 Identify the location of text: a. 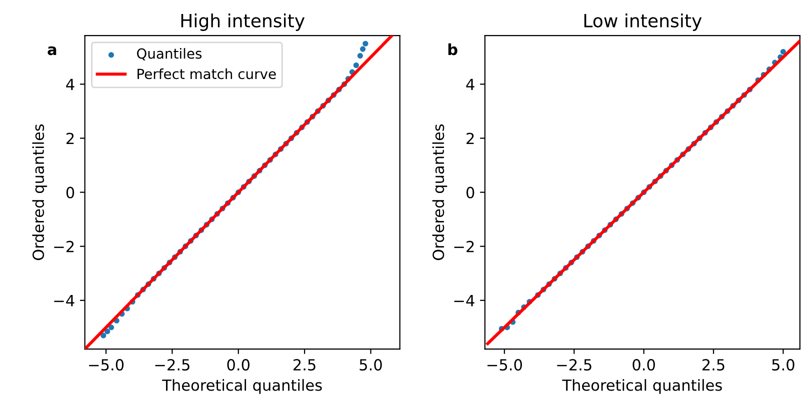
(52, 51).